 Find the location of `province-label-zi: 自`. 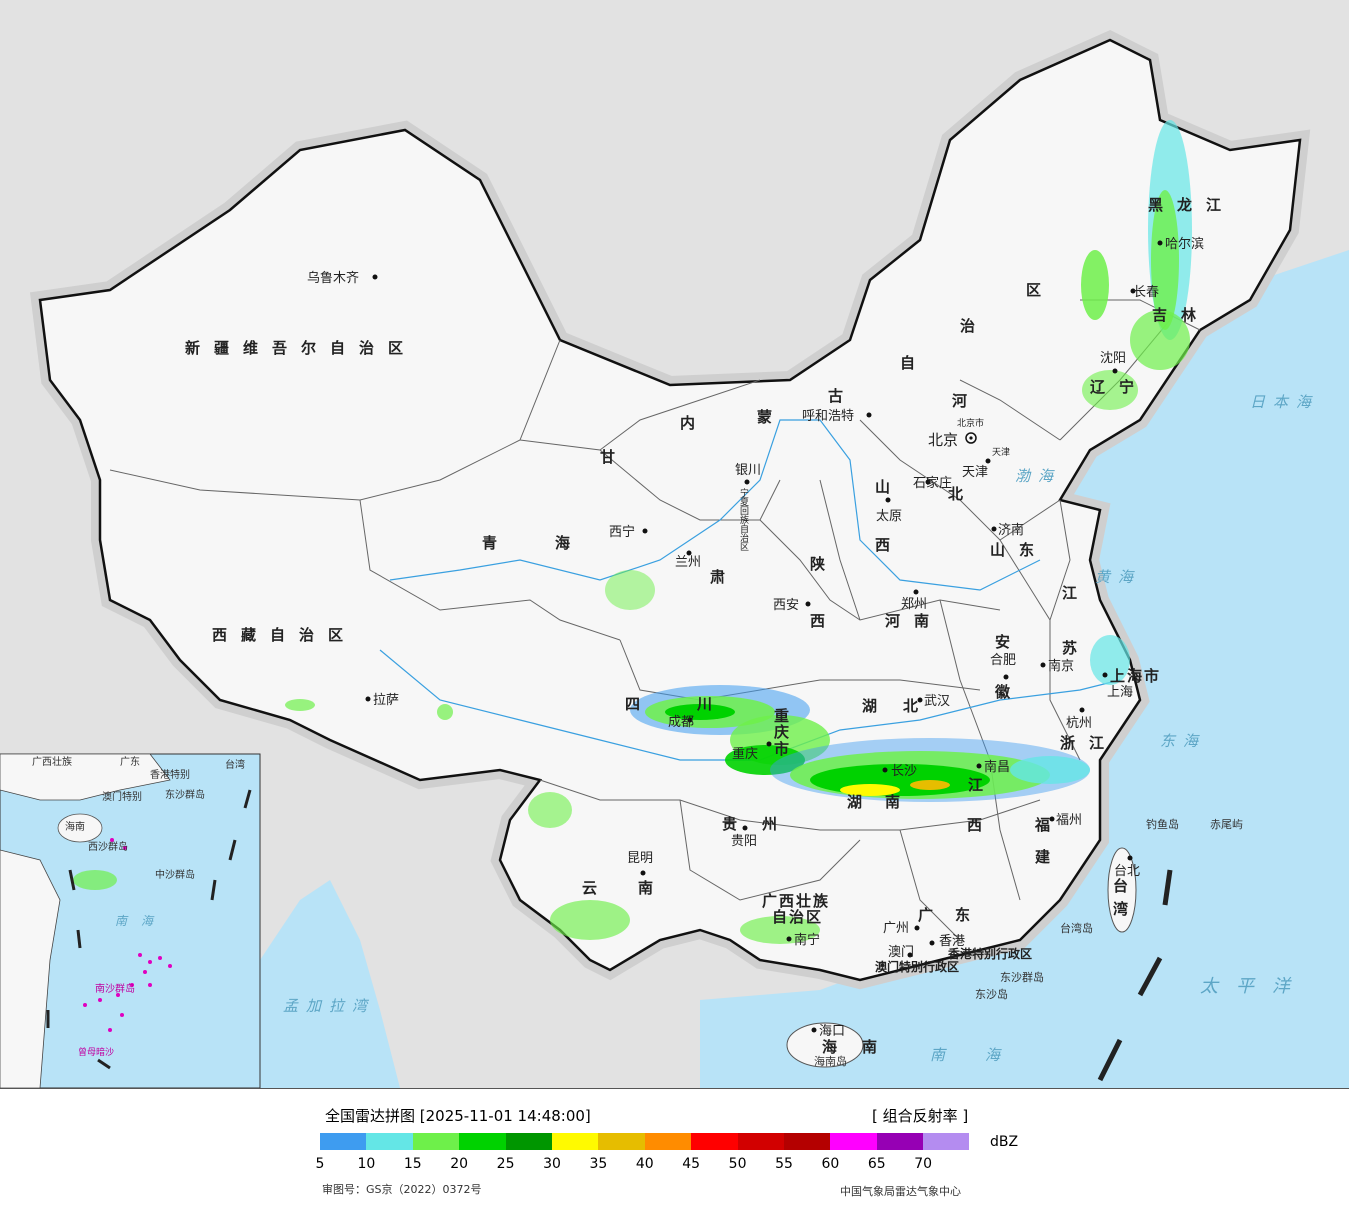

province-label-zi: 自 is located at coordinates (914, 363).